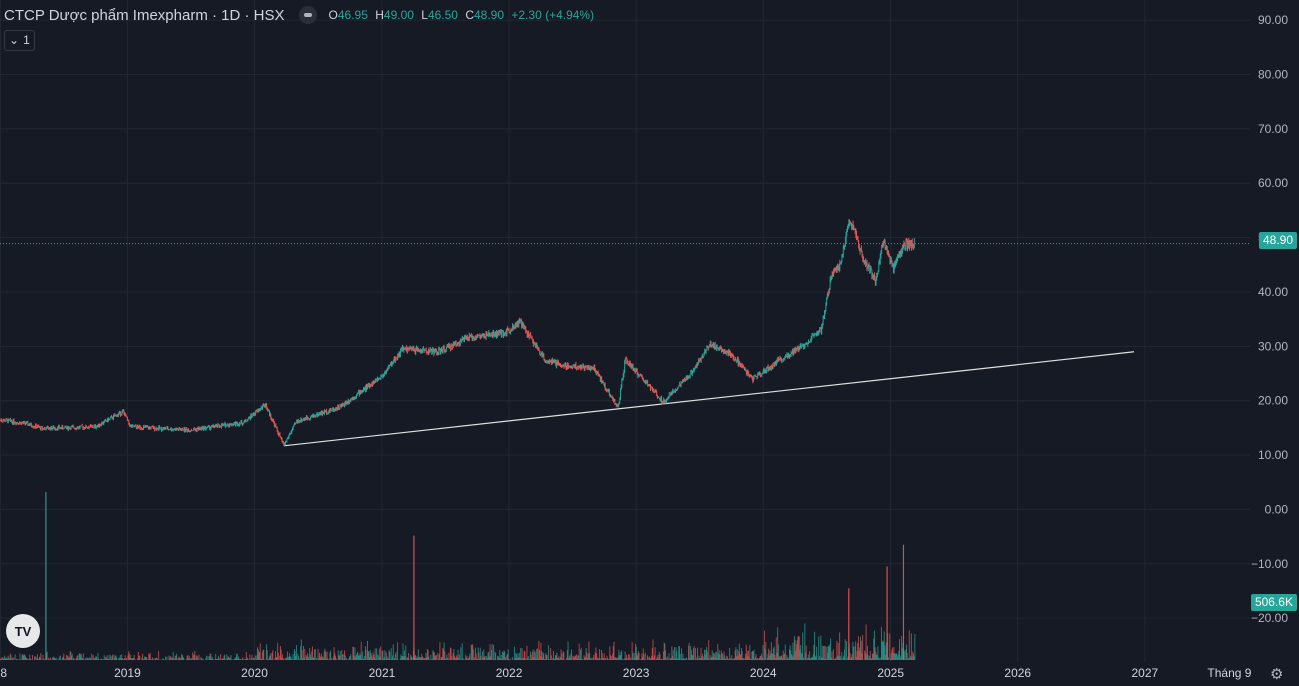 The width and height of the screenshot is (1299, 686). What do you see at coordinates (19, 40) in the screenshot?
I see `collapse-indicators-button: ⌄ 1` at bounding box center [19, 40].